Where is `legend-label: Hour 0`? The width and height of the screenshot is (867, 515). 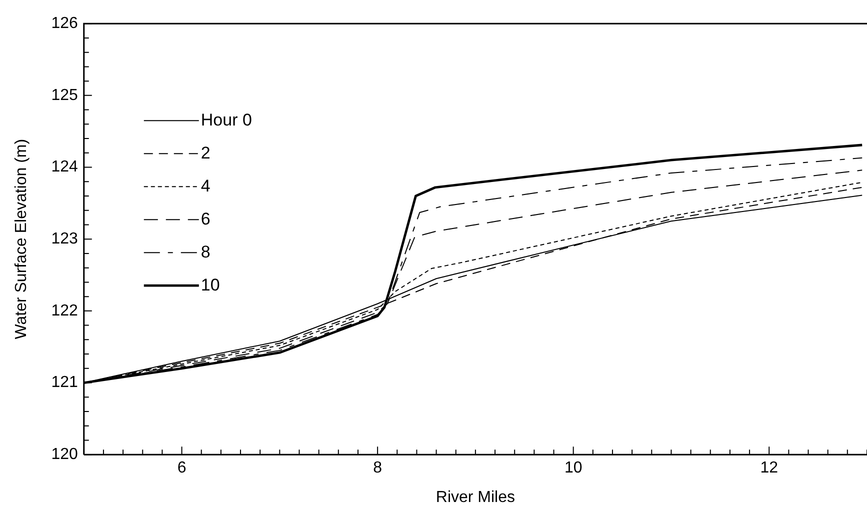
legend-label: Hour 0 is located at coordinates (226, 120).